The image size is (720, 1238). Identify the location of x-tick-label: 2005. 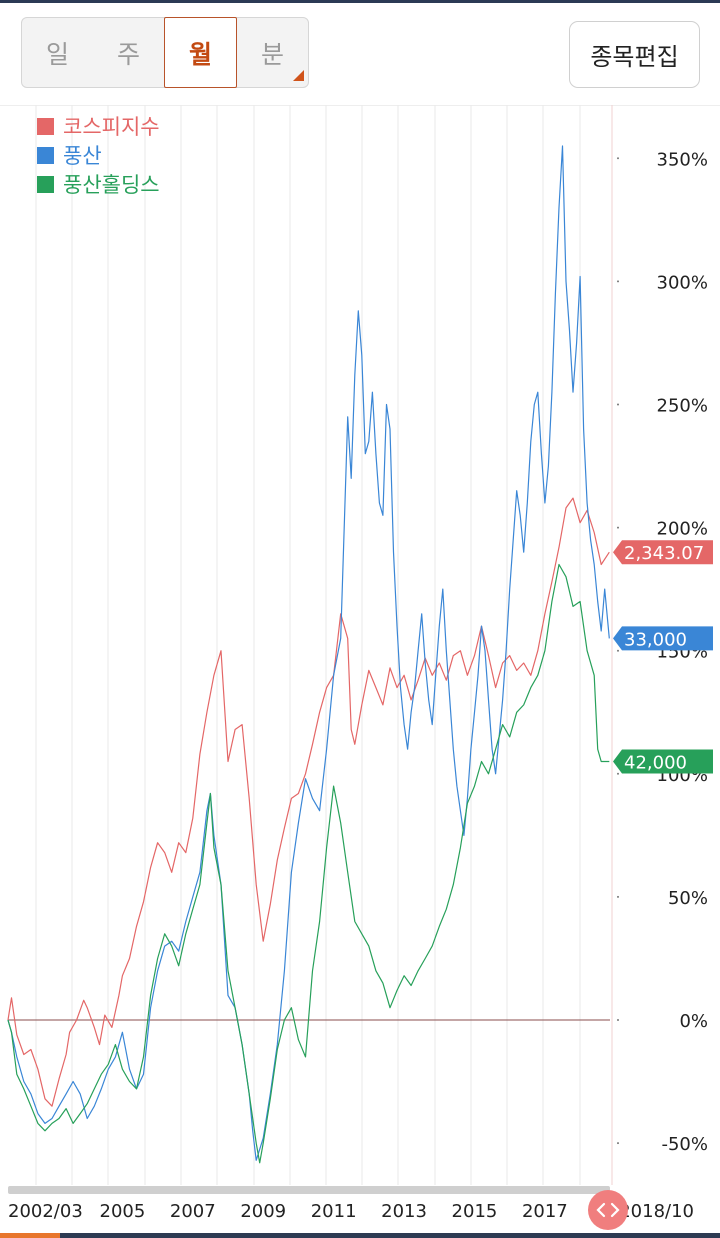
(123, 1211).